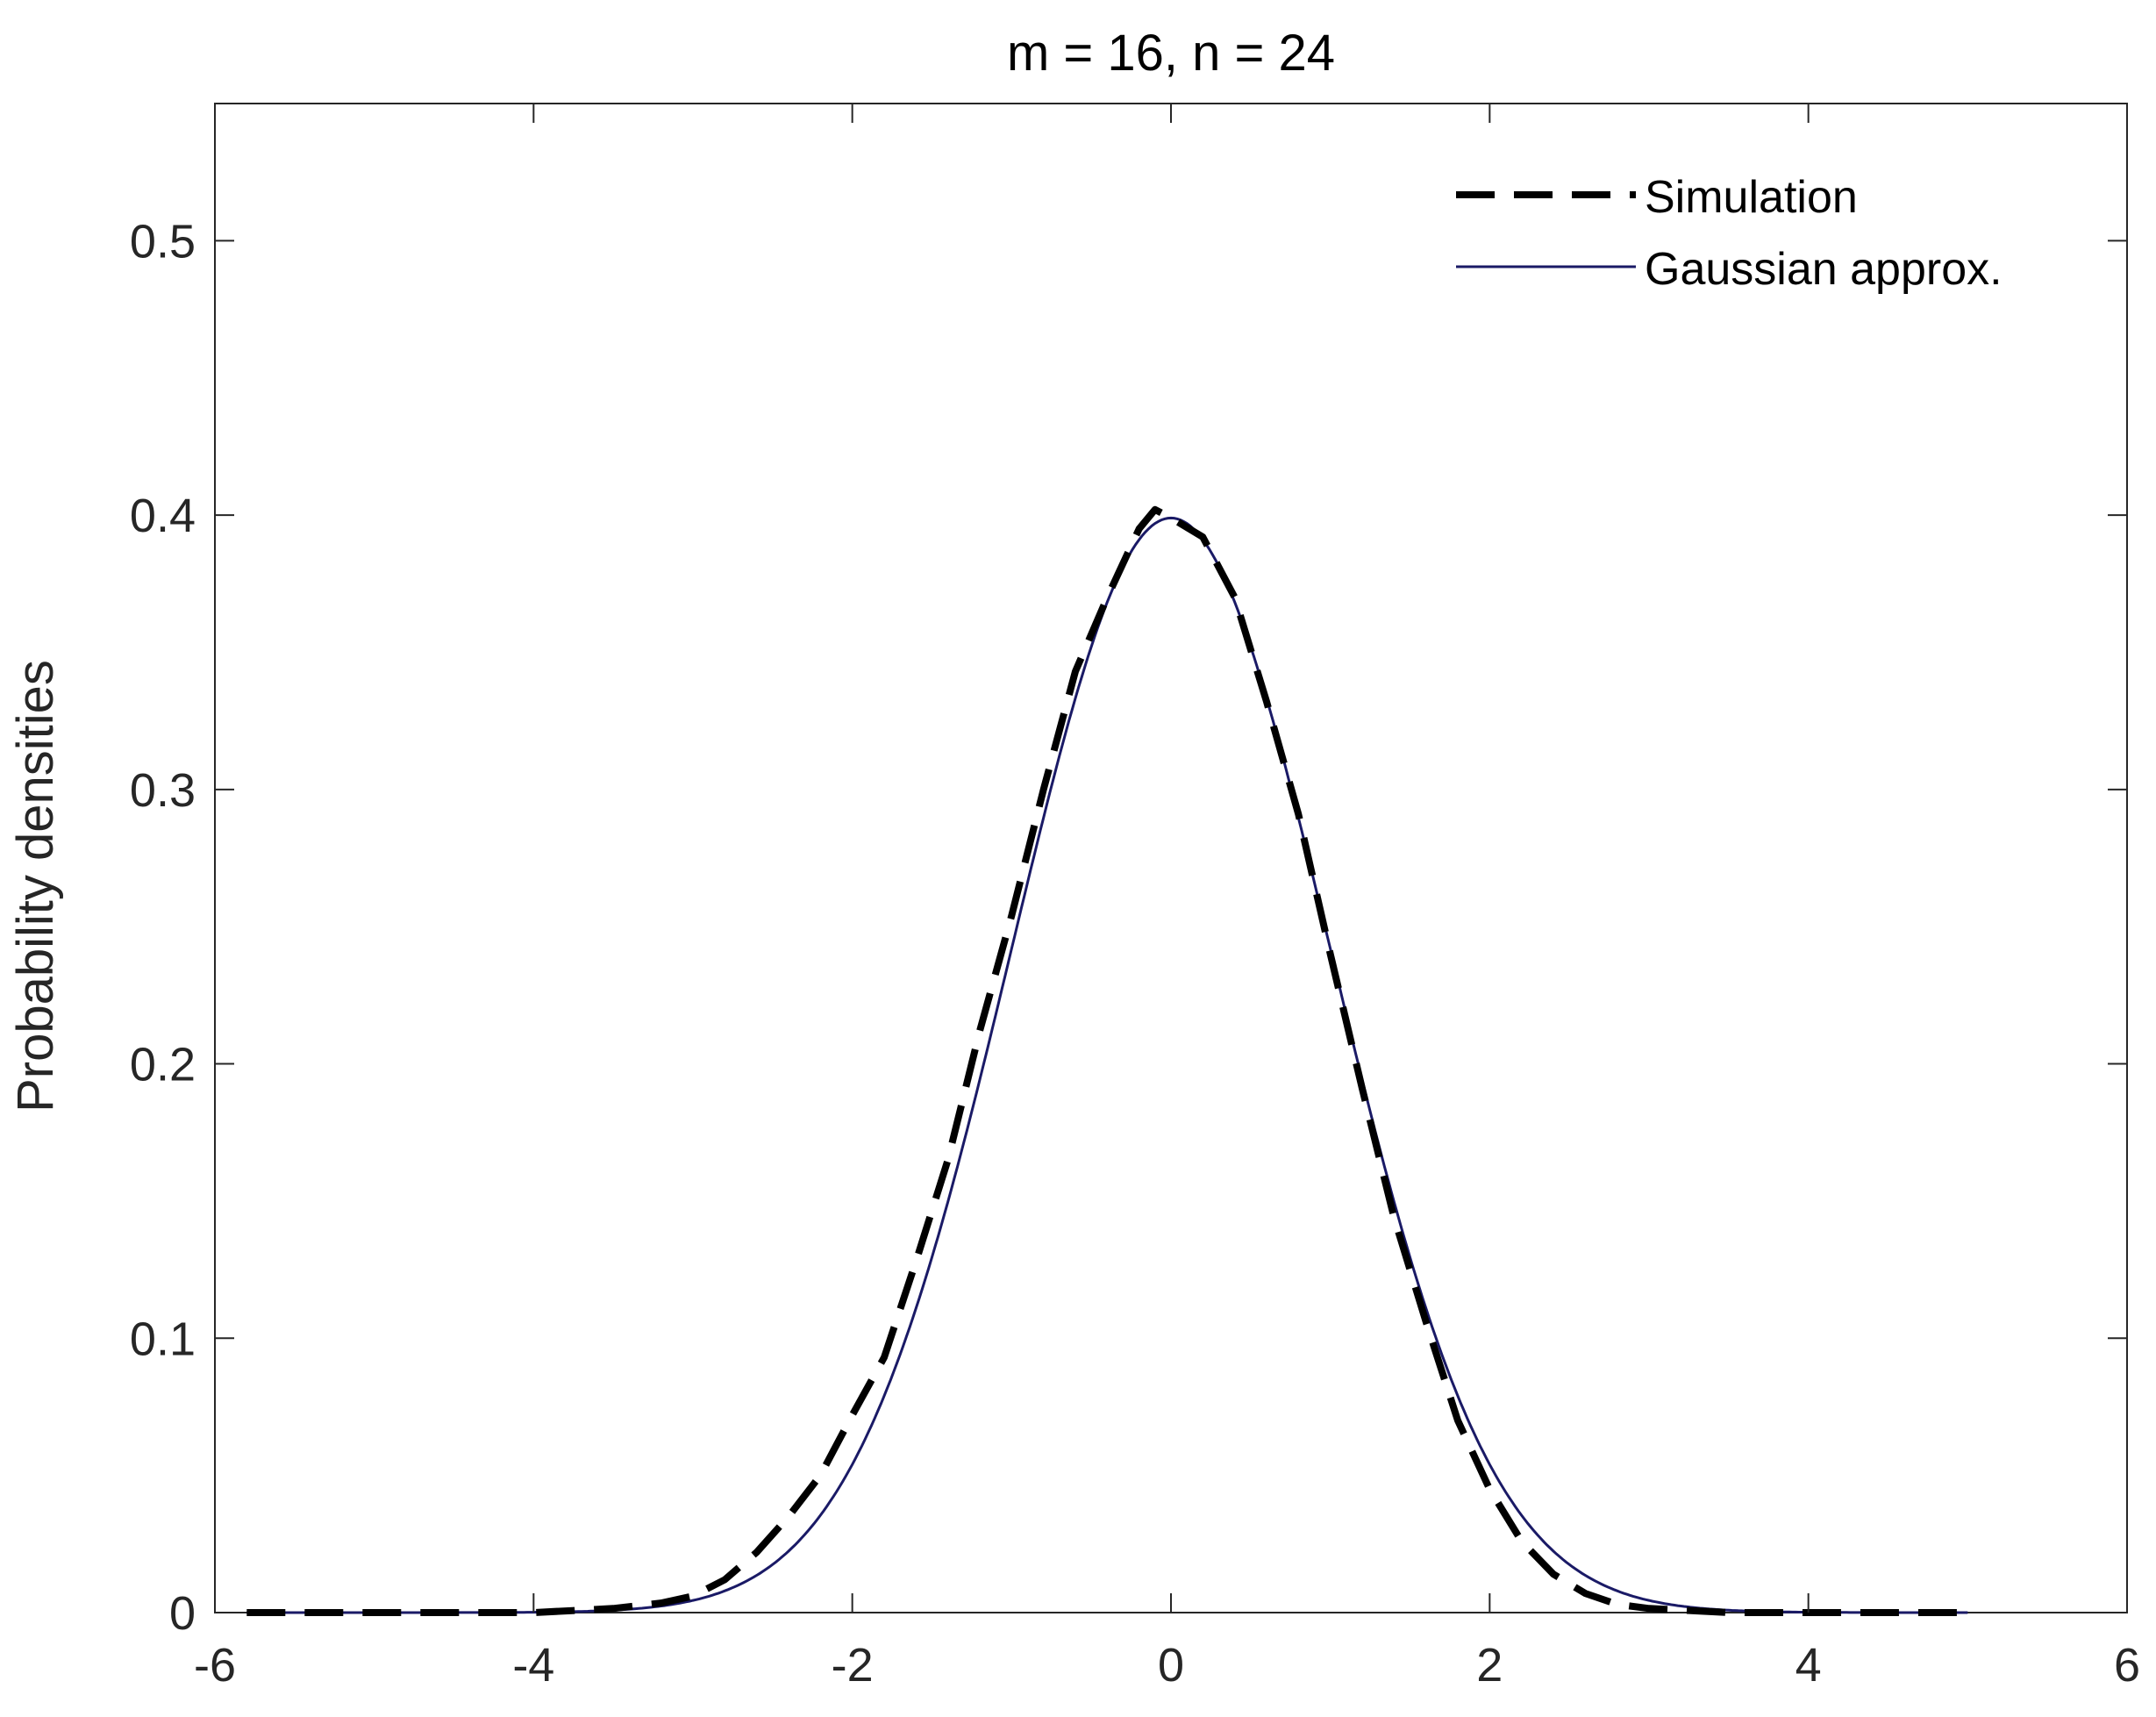 This screenshot has width=2156, height=1717. Describe the element at coordinates (215, 1665) in the screenshot. I see `x-tick-label: -6` at that location.